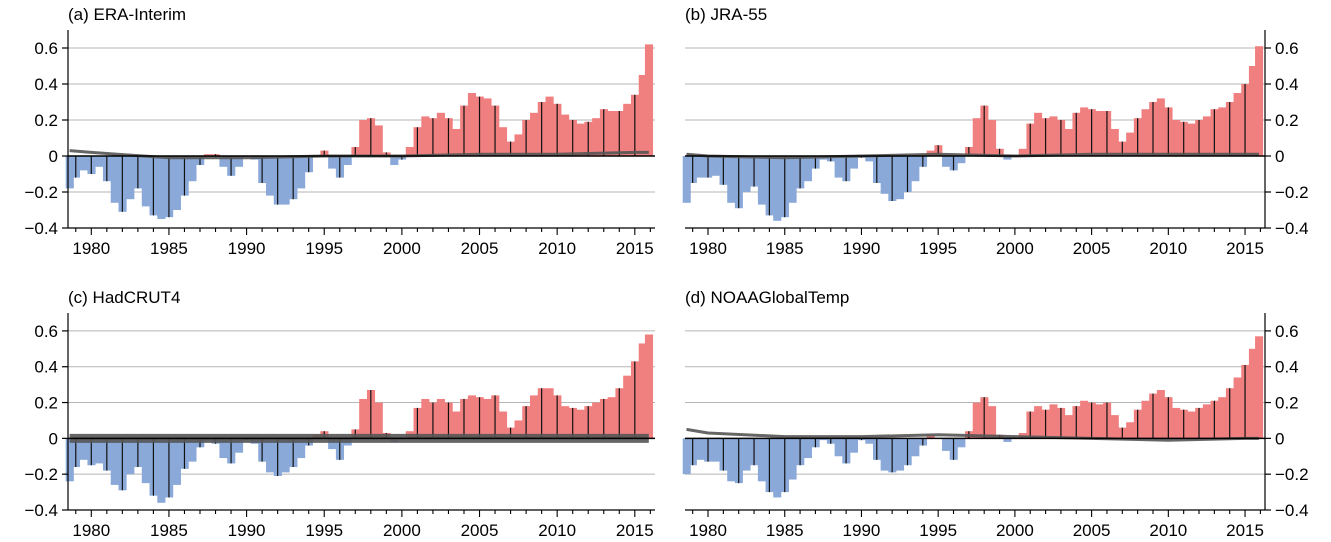 The image size is (1331, 542). I want to click on x-tick-label: 1990, so click(247, 248).